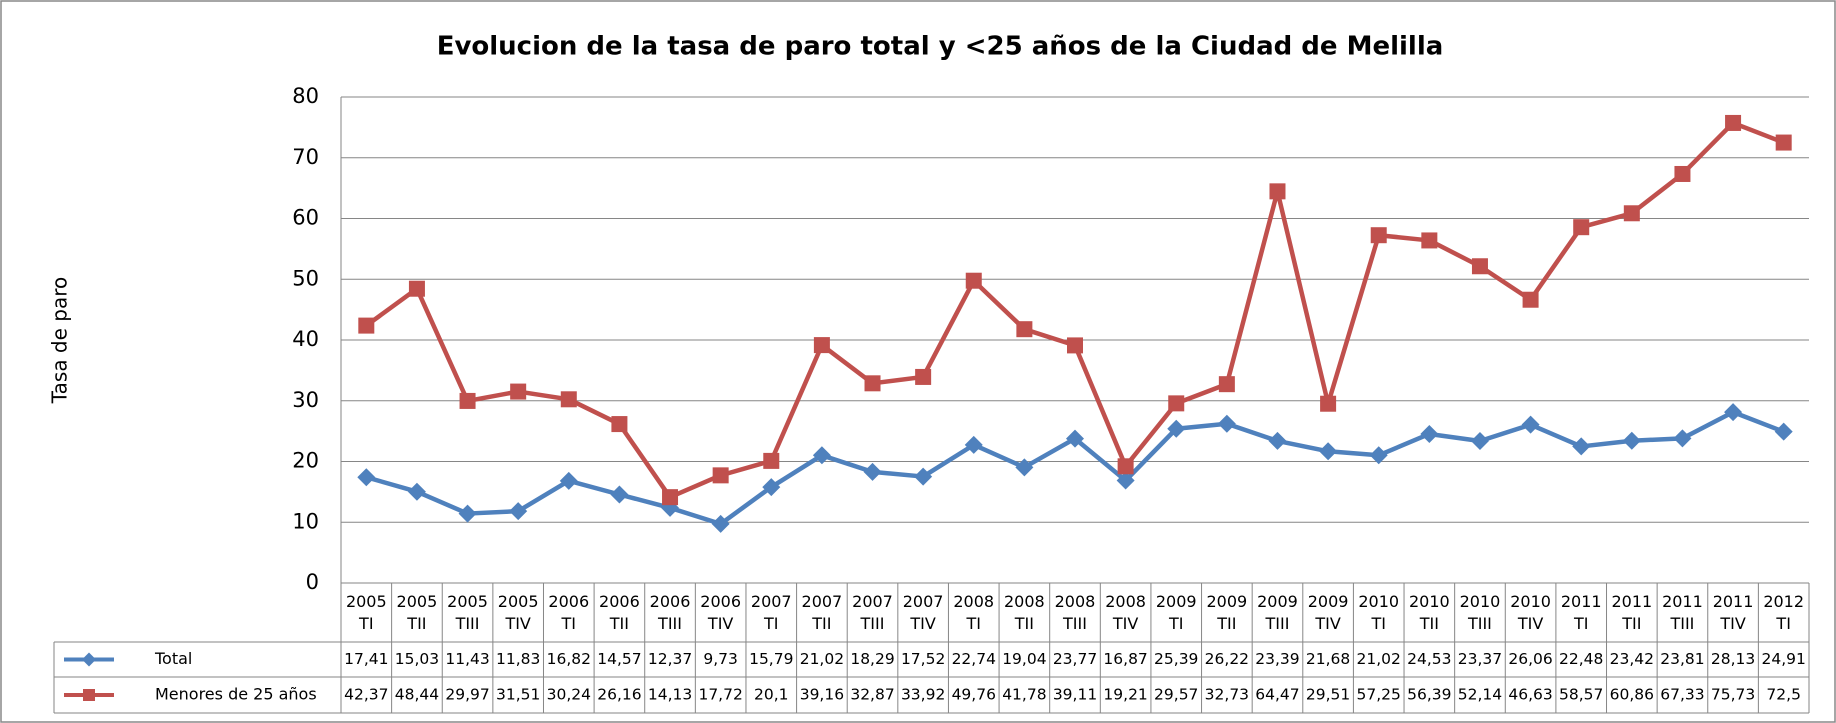 This screenshot has width=1836, height=723. Describe the element at coordinates (923, 659) in the screenshot. I see `table-value: 17,52` at that location.